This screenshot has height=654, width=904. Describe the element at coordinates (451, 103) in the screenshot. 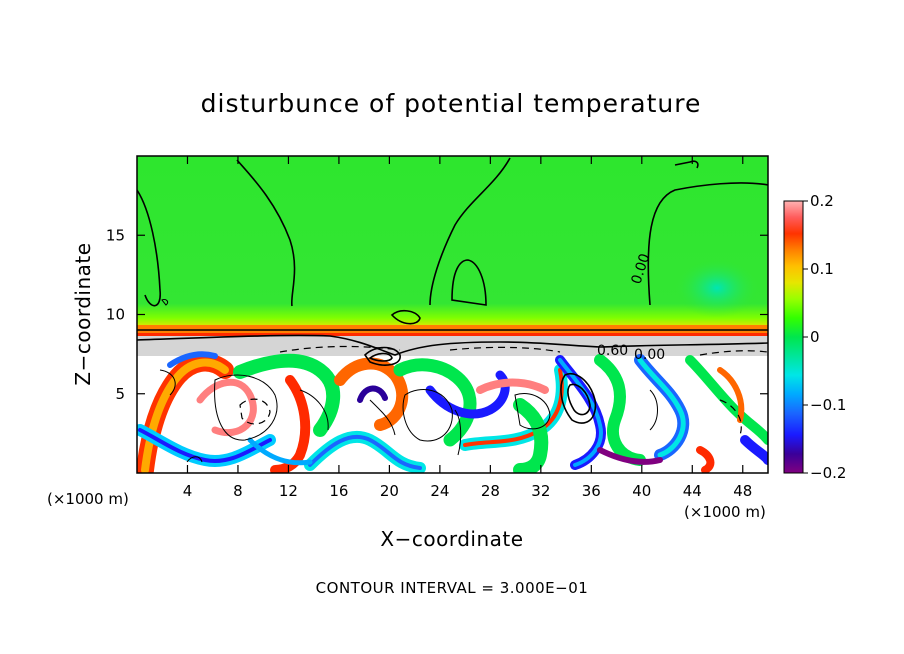

I see `chart-title: disturbunce of potential temperature` at that location.